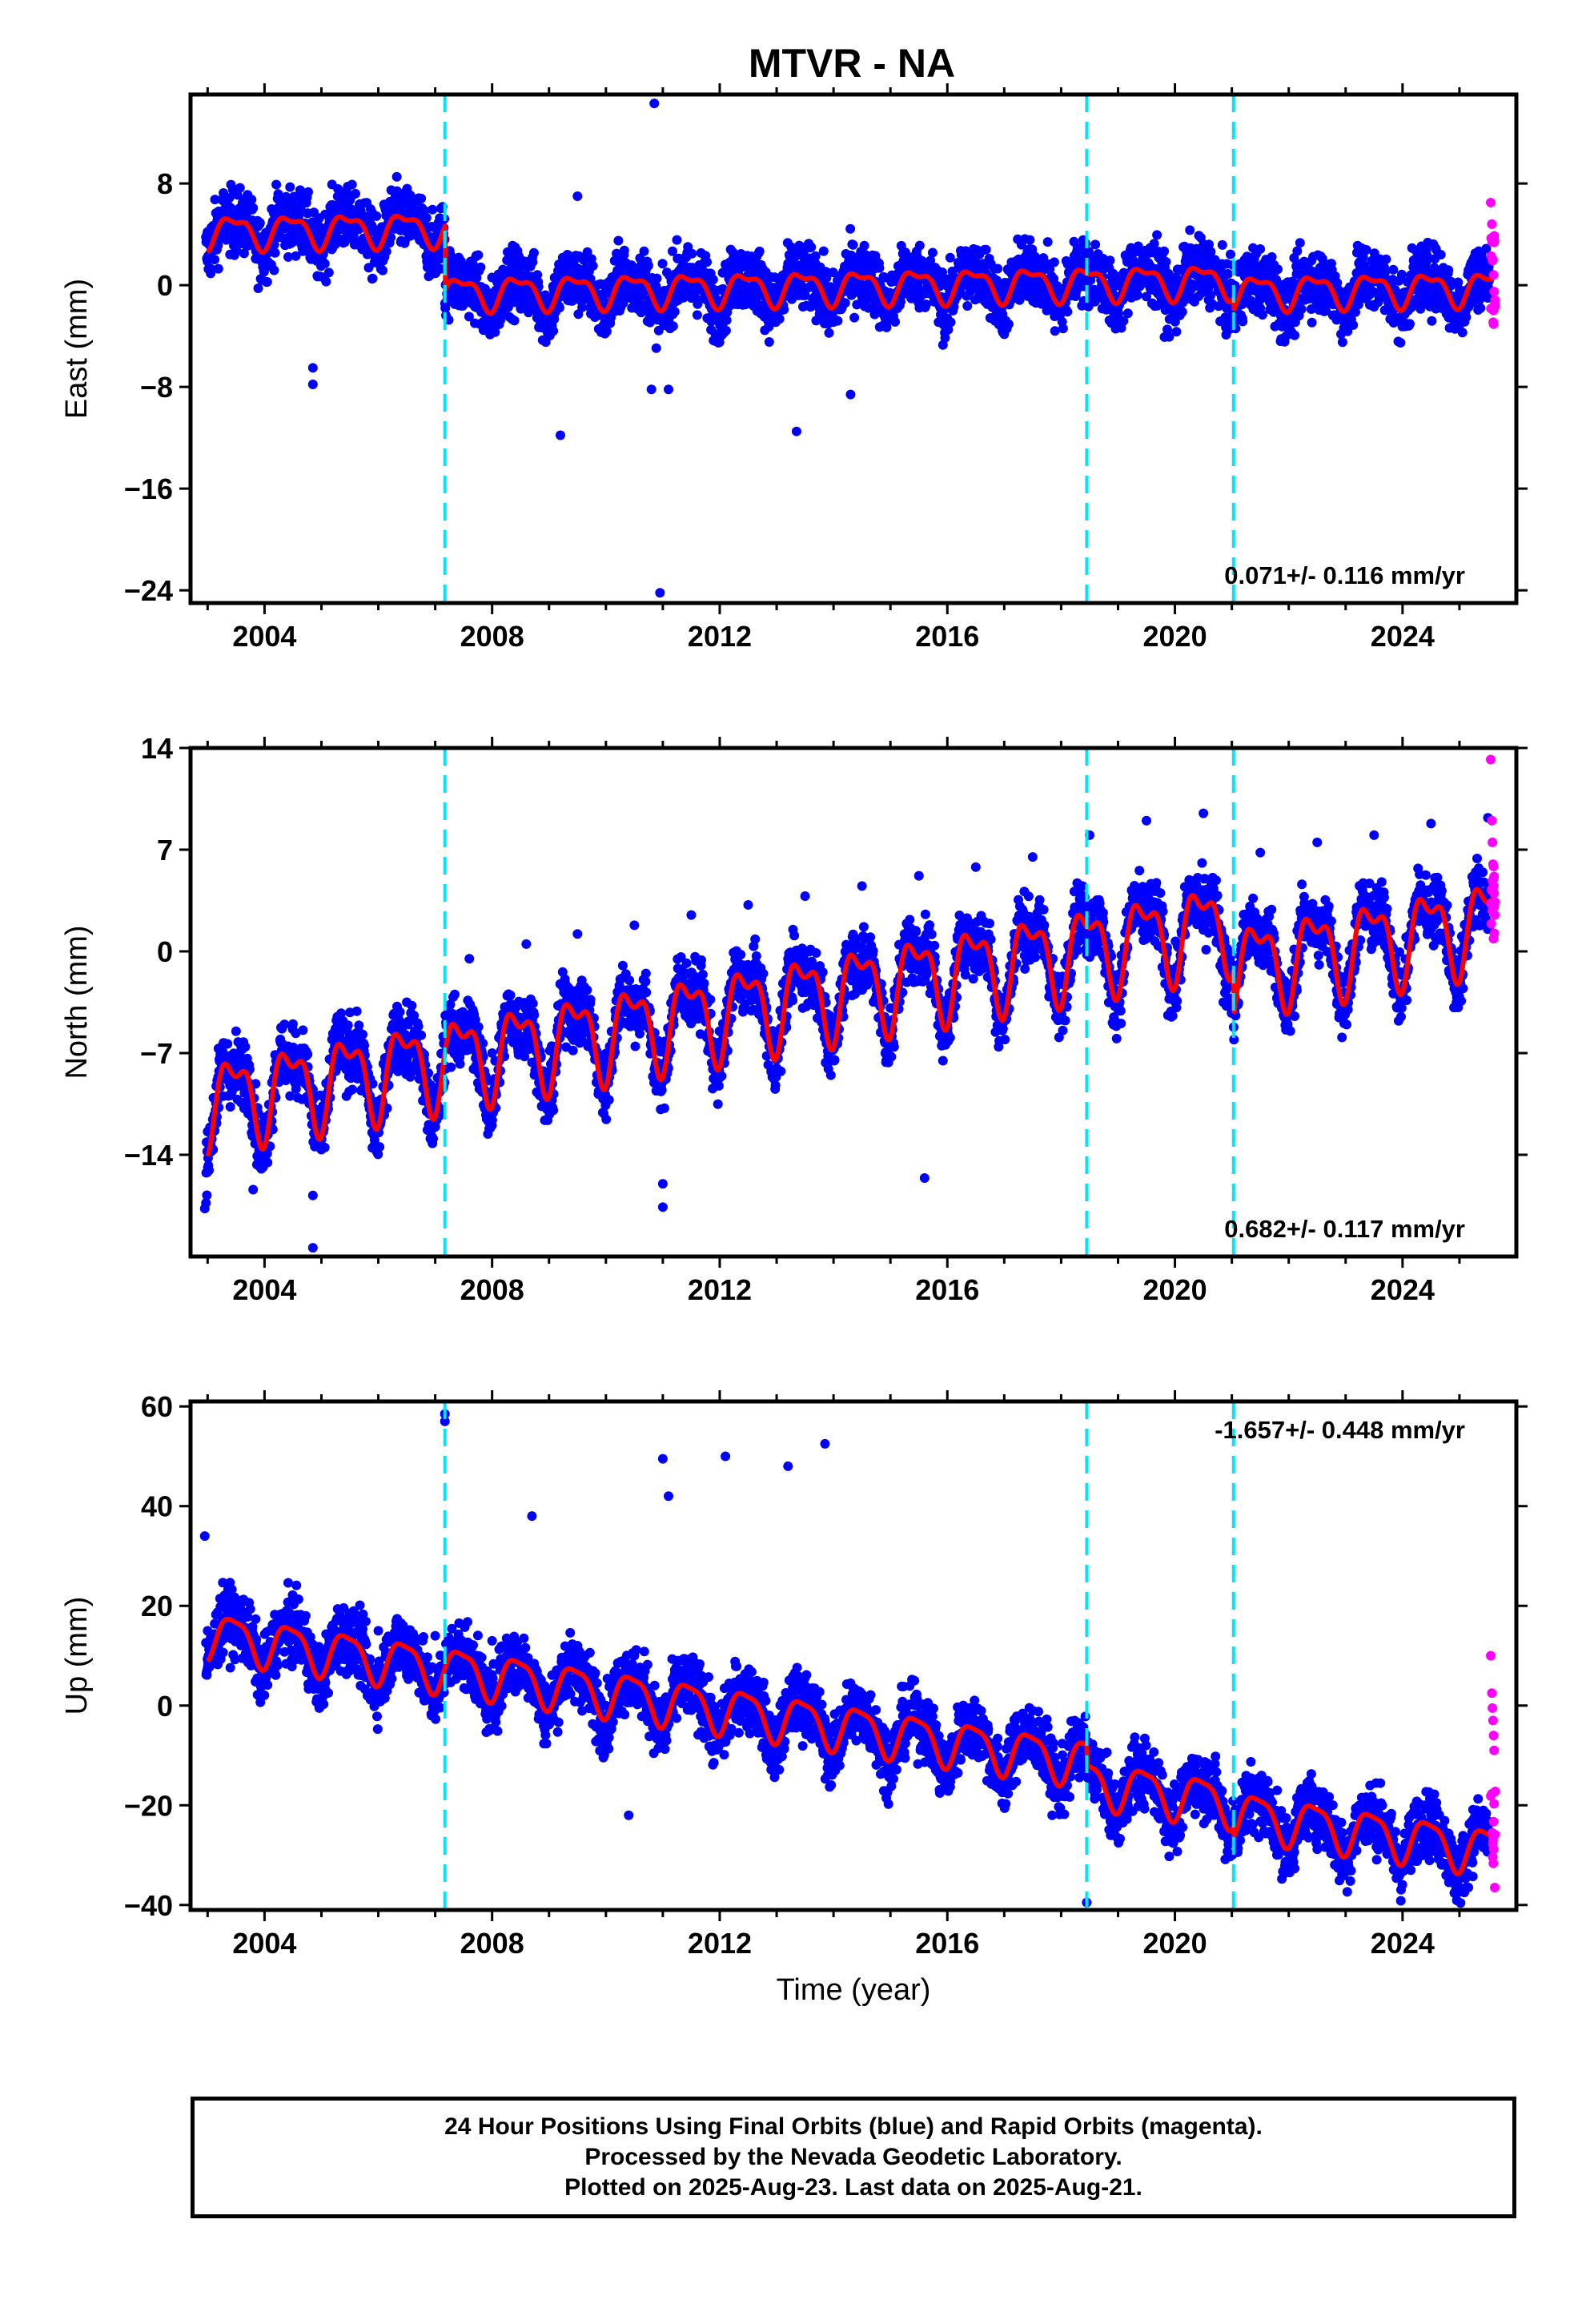 The width and height of the screenshot is (1582, 2324). What do you see at coordinates (848, 1031) in the screenshot?
I see `final-orbit-points-north` at bounding box center [848, 1031].